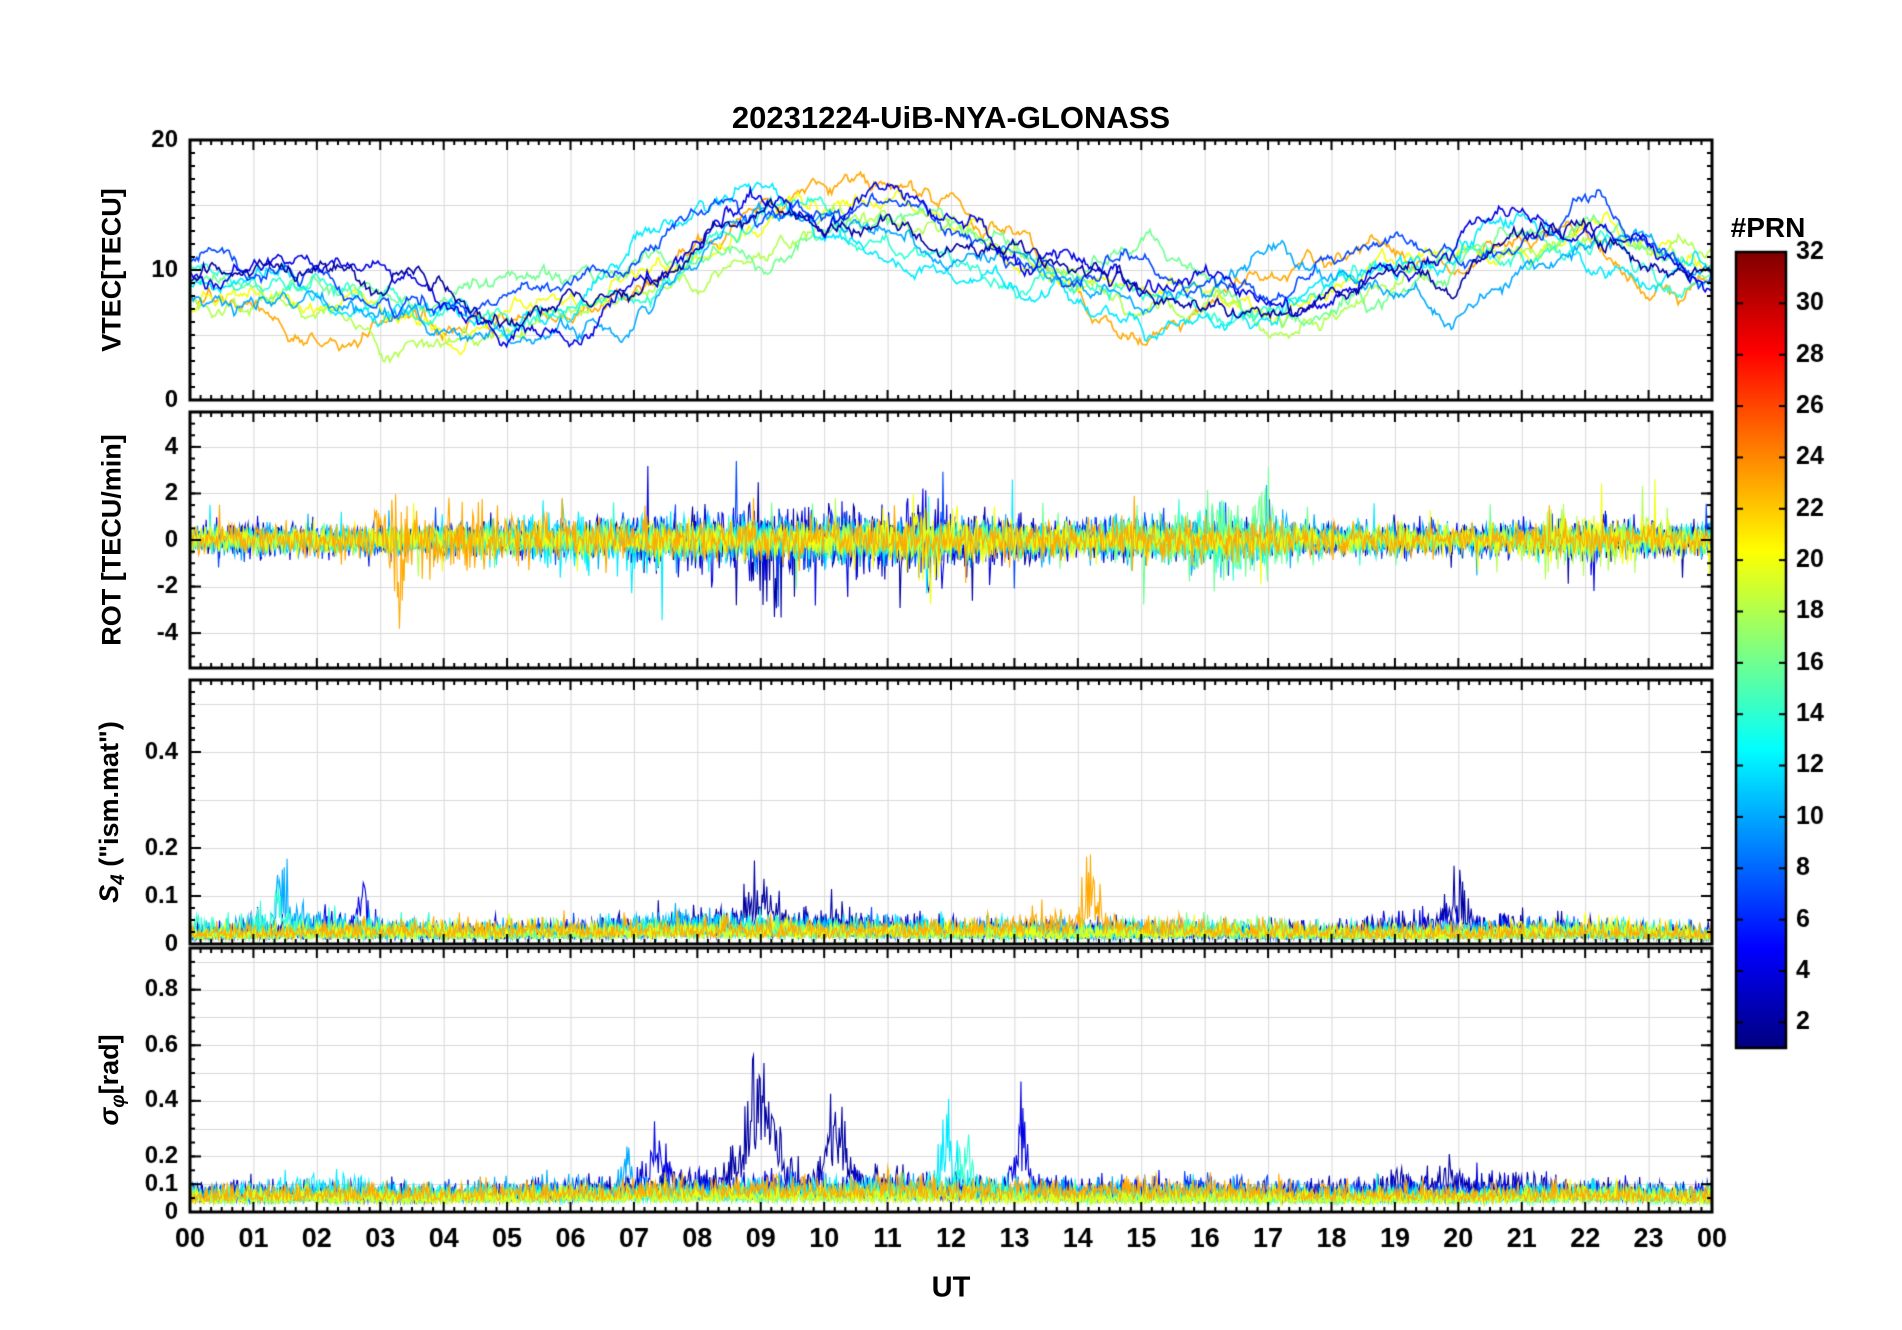 This screenshot has height=1330, width=1902. Describe the element at coordinates (1768, 227) in the screenshot. I see `colorbar-title: #PRN` at that location.